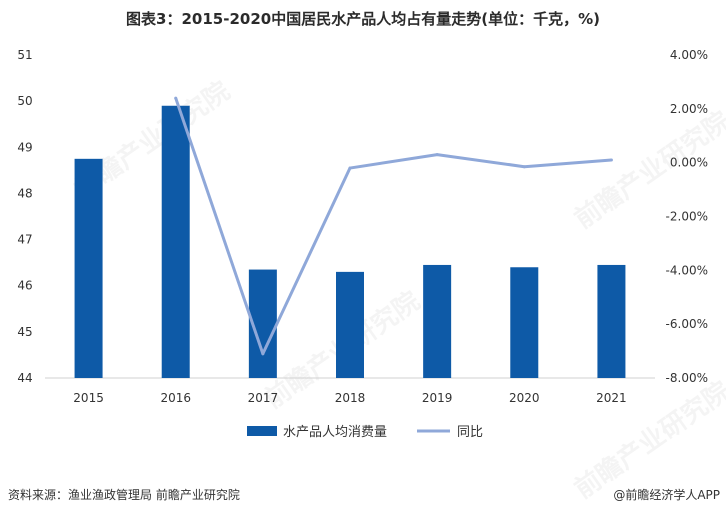 This screenshot has width=726, height=514. What do you see at coordinates (470, 432) in the screenshot?
I see `legend-line-label: 同比` at bounding box center [470, 432].